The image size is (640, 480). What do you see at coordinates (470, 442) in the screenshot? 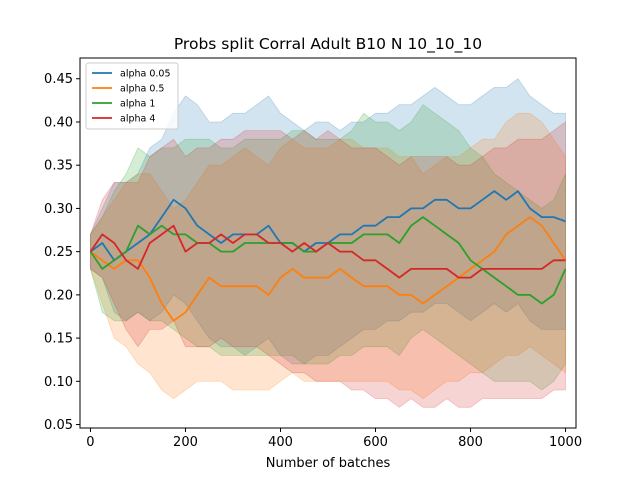
I see `x-tick-label: 800` at bounding box center [470, 442].